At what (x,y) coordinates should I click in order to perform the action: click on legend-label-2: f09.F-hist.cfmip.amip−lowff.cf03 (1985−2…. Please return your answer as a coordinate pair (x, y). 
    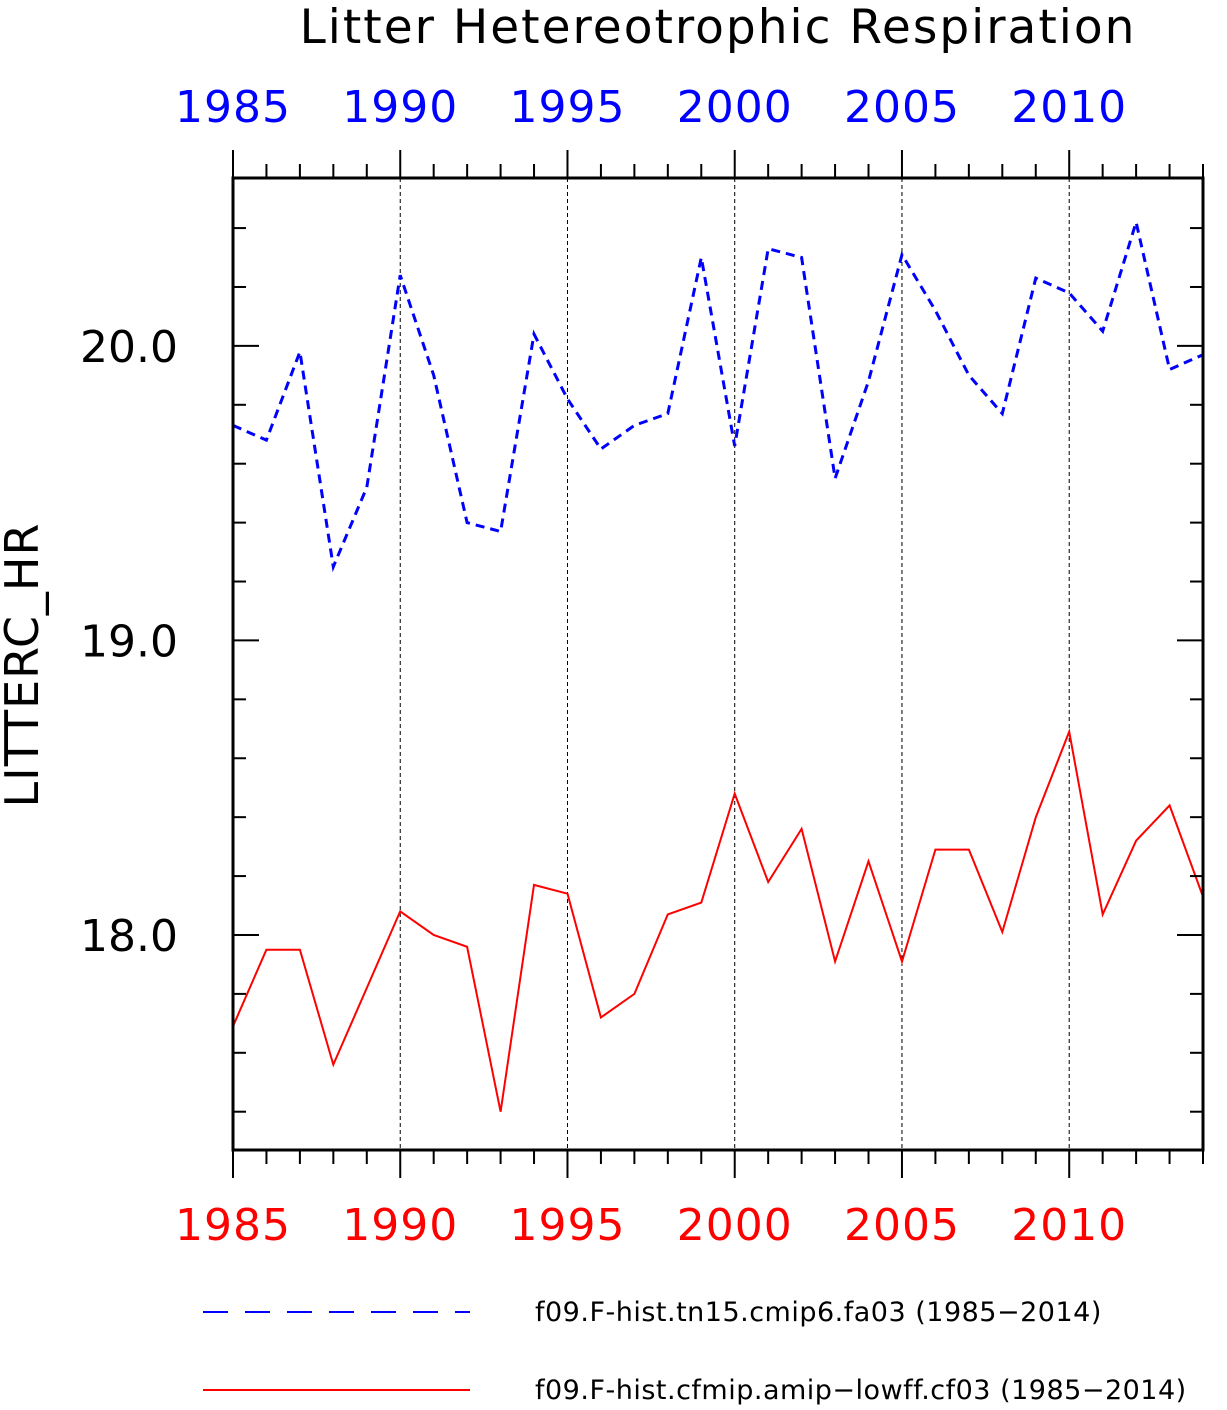
    Looking at the image, I should click on (861, 1390).